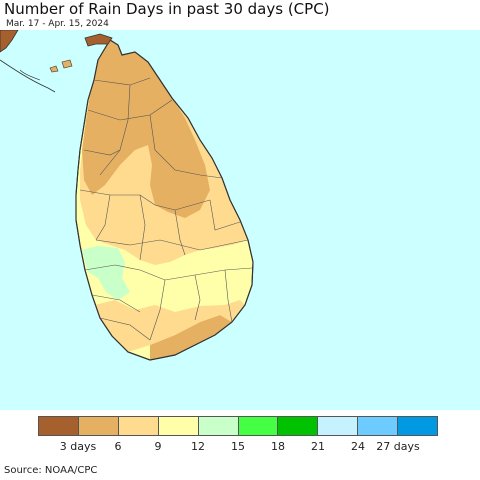 This screenshot has height=480, width=480. Describe the element at coordinates (198, 446) in the screenshot. I see `legend-tick-label: 12` at that location.